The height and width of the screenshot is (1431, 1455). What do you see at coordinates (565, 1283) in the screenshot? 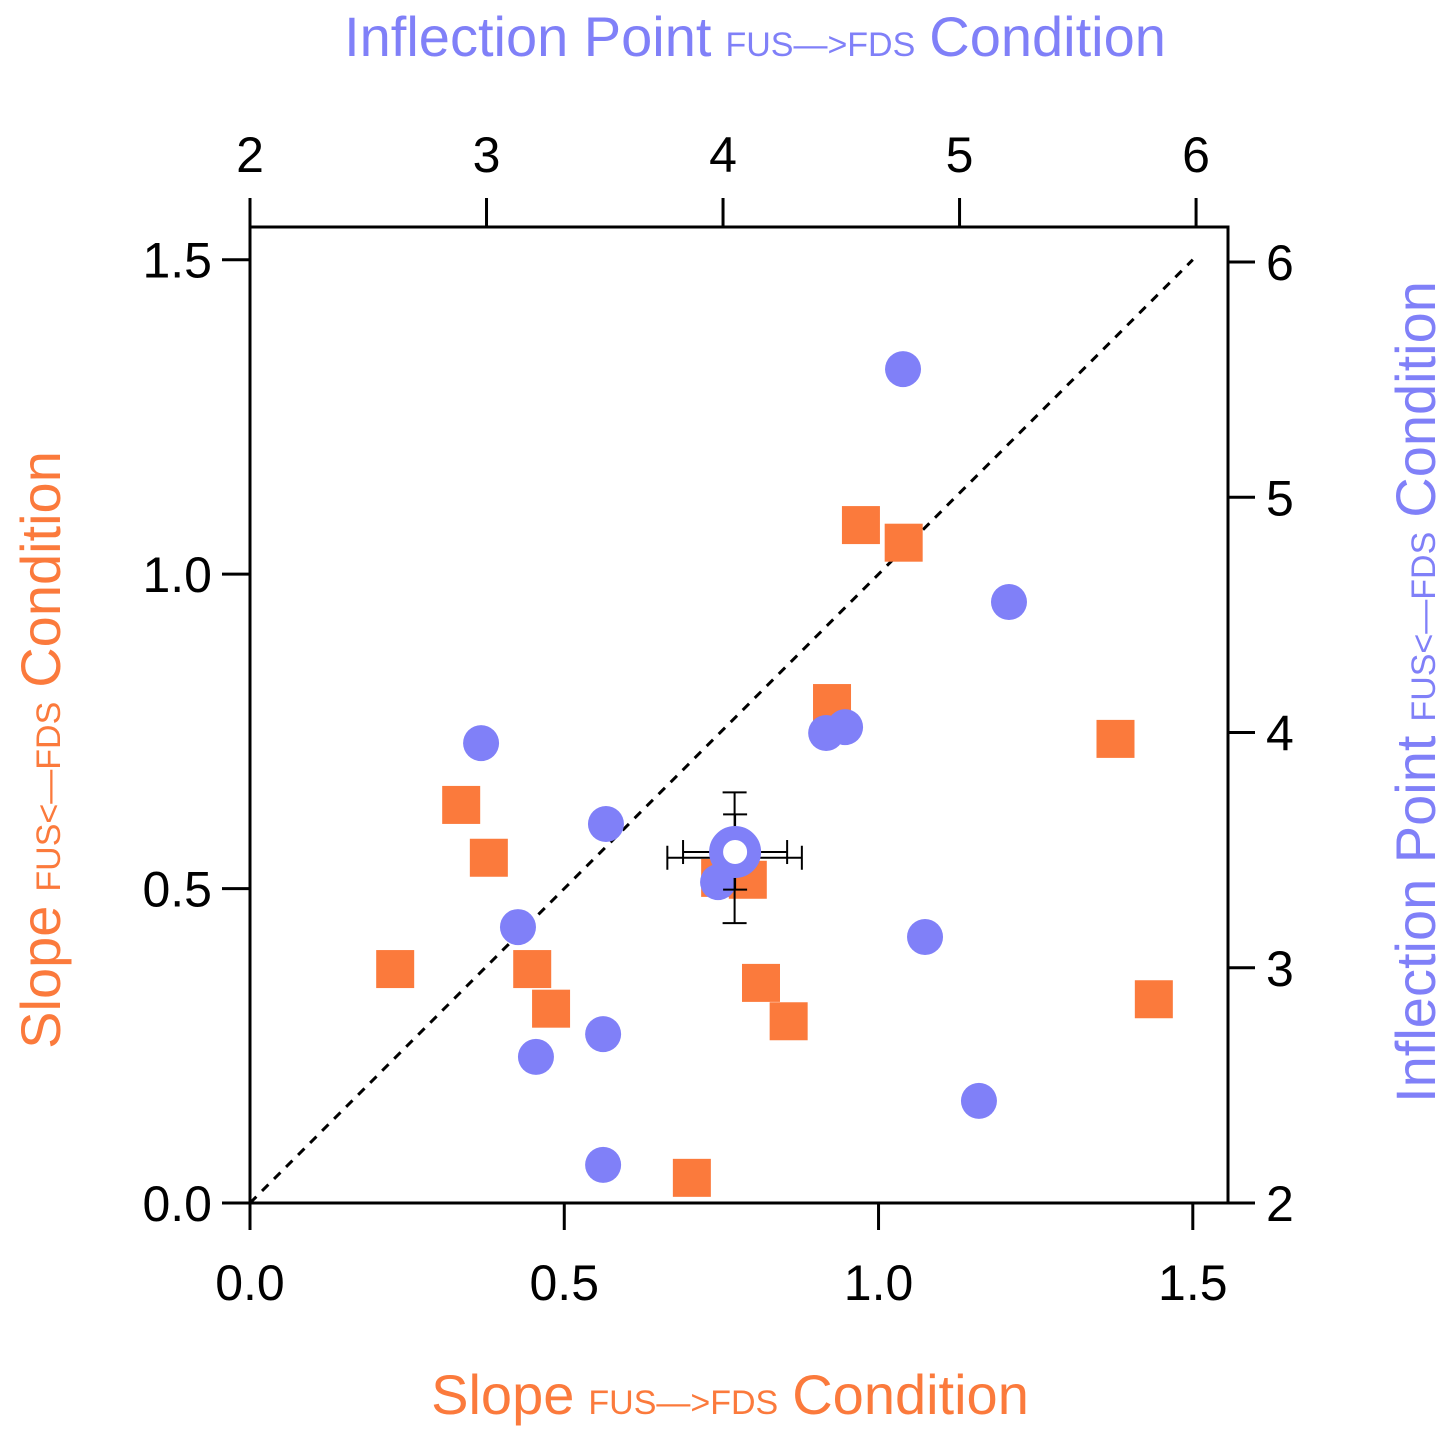
I see `x-tick-label: 0.5` at bounding box center [565, 1283].